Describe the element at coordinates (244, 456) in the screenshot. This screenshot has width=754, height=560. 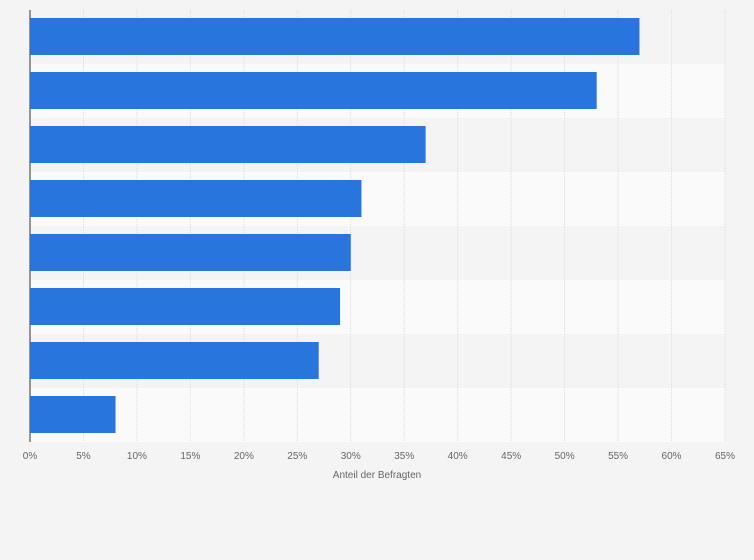
I see `x-tick-label: 20%` at that location.